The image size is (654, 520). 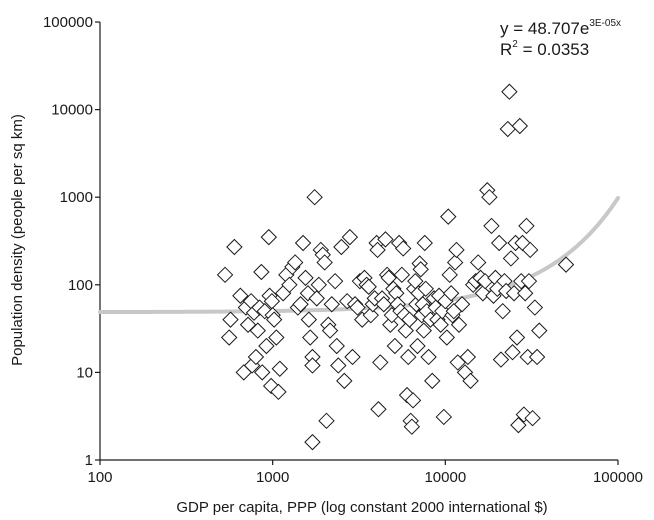 What do you see at coordinates (99, 477) in the screenshot?
I see `x-tick-label: 100` at bounding box center [99, 477].